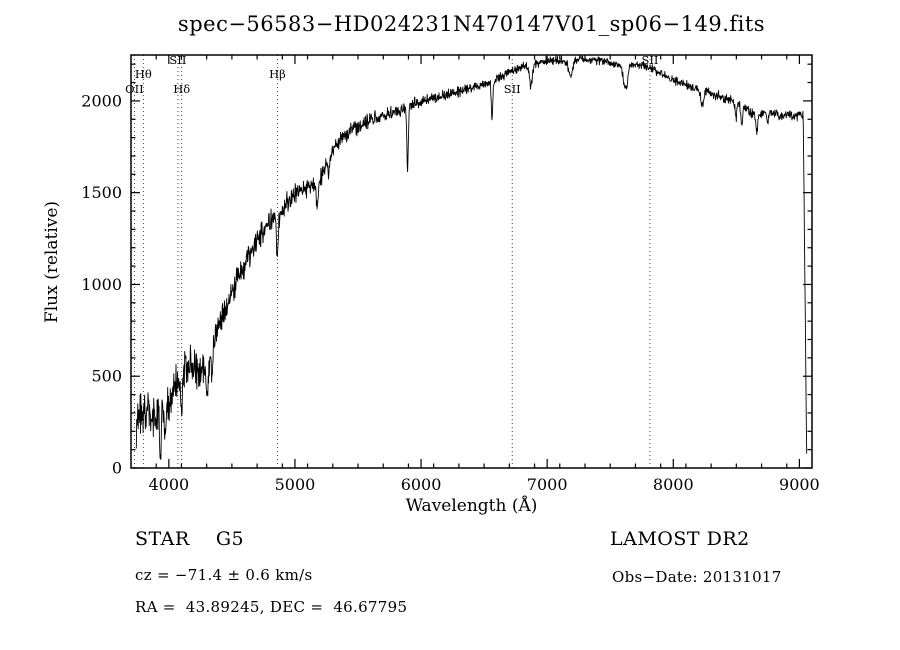 This screenshot has width=900, height=650. I want to click on annotation-ra-dec: RA = 43.89245, DEC = 46.67795, so click(271, 607).